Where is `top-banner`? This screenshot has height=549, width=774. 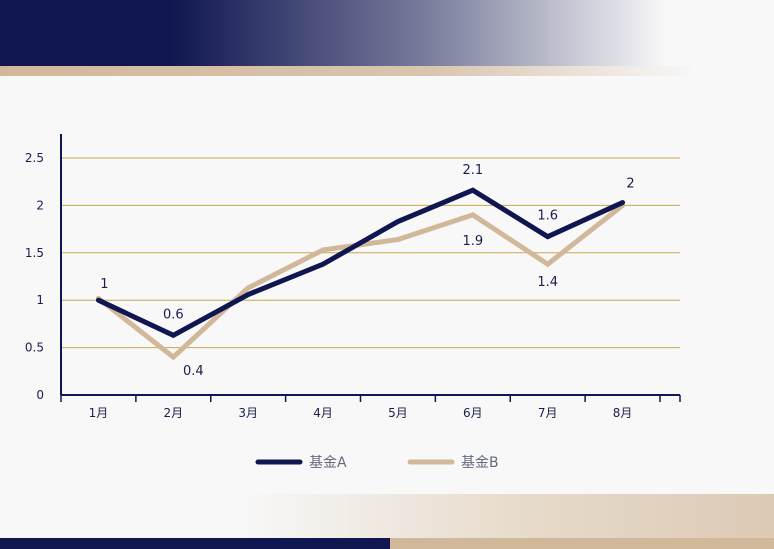
top-banner is located at coordinates (387, 33).